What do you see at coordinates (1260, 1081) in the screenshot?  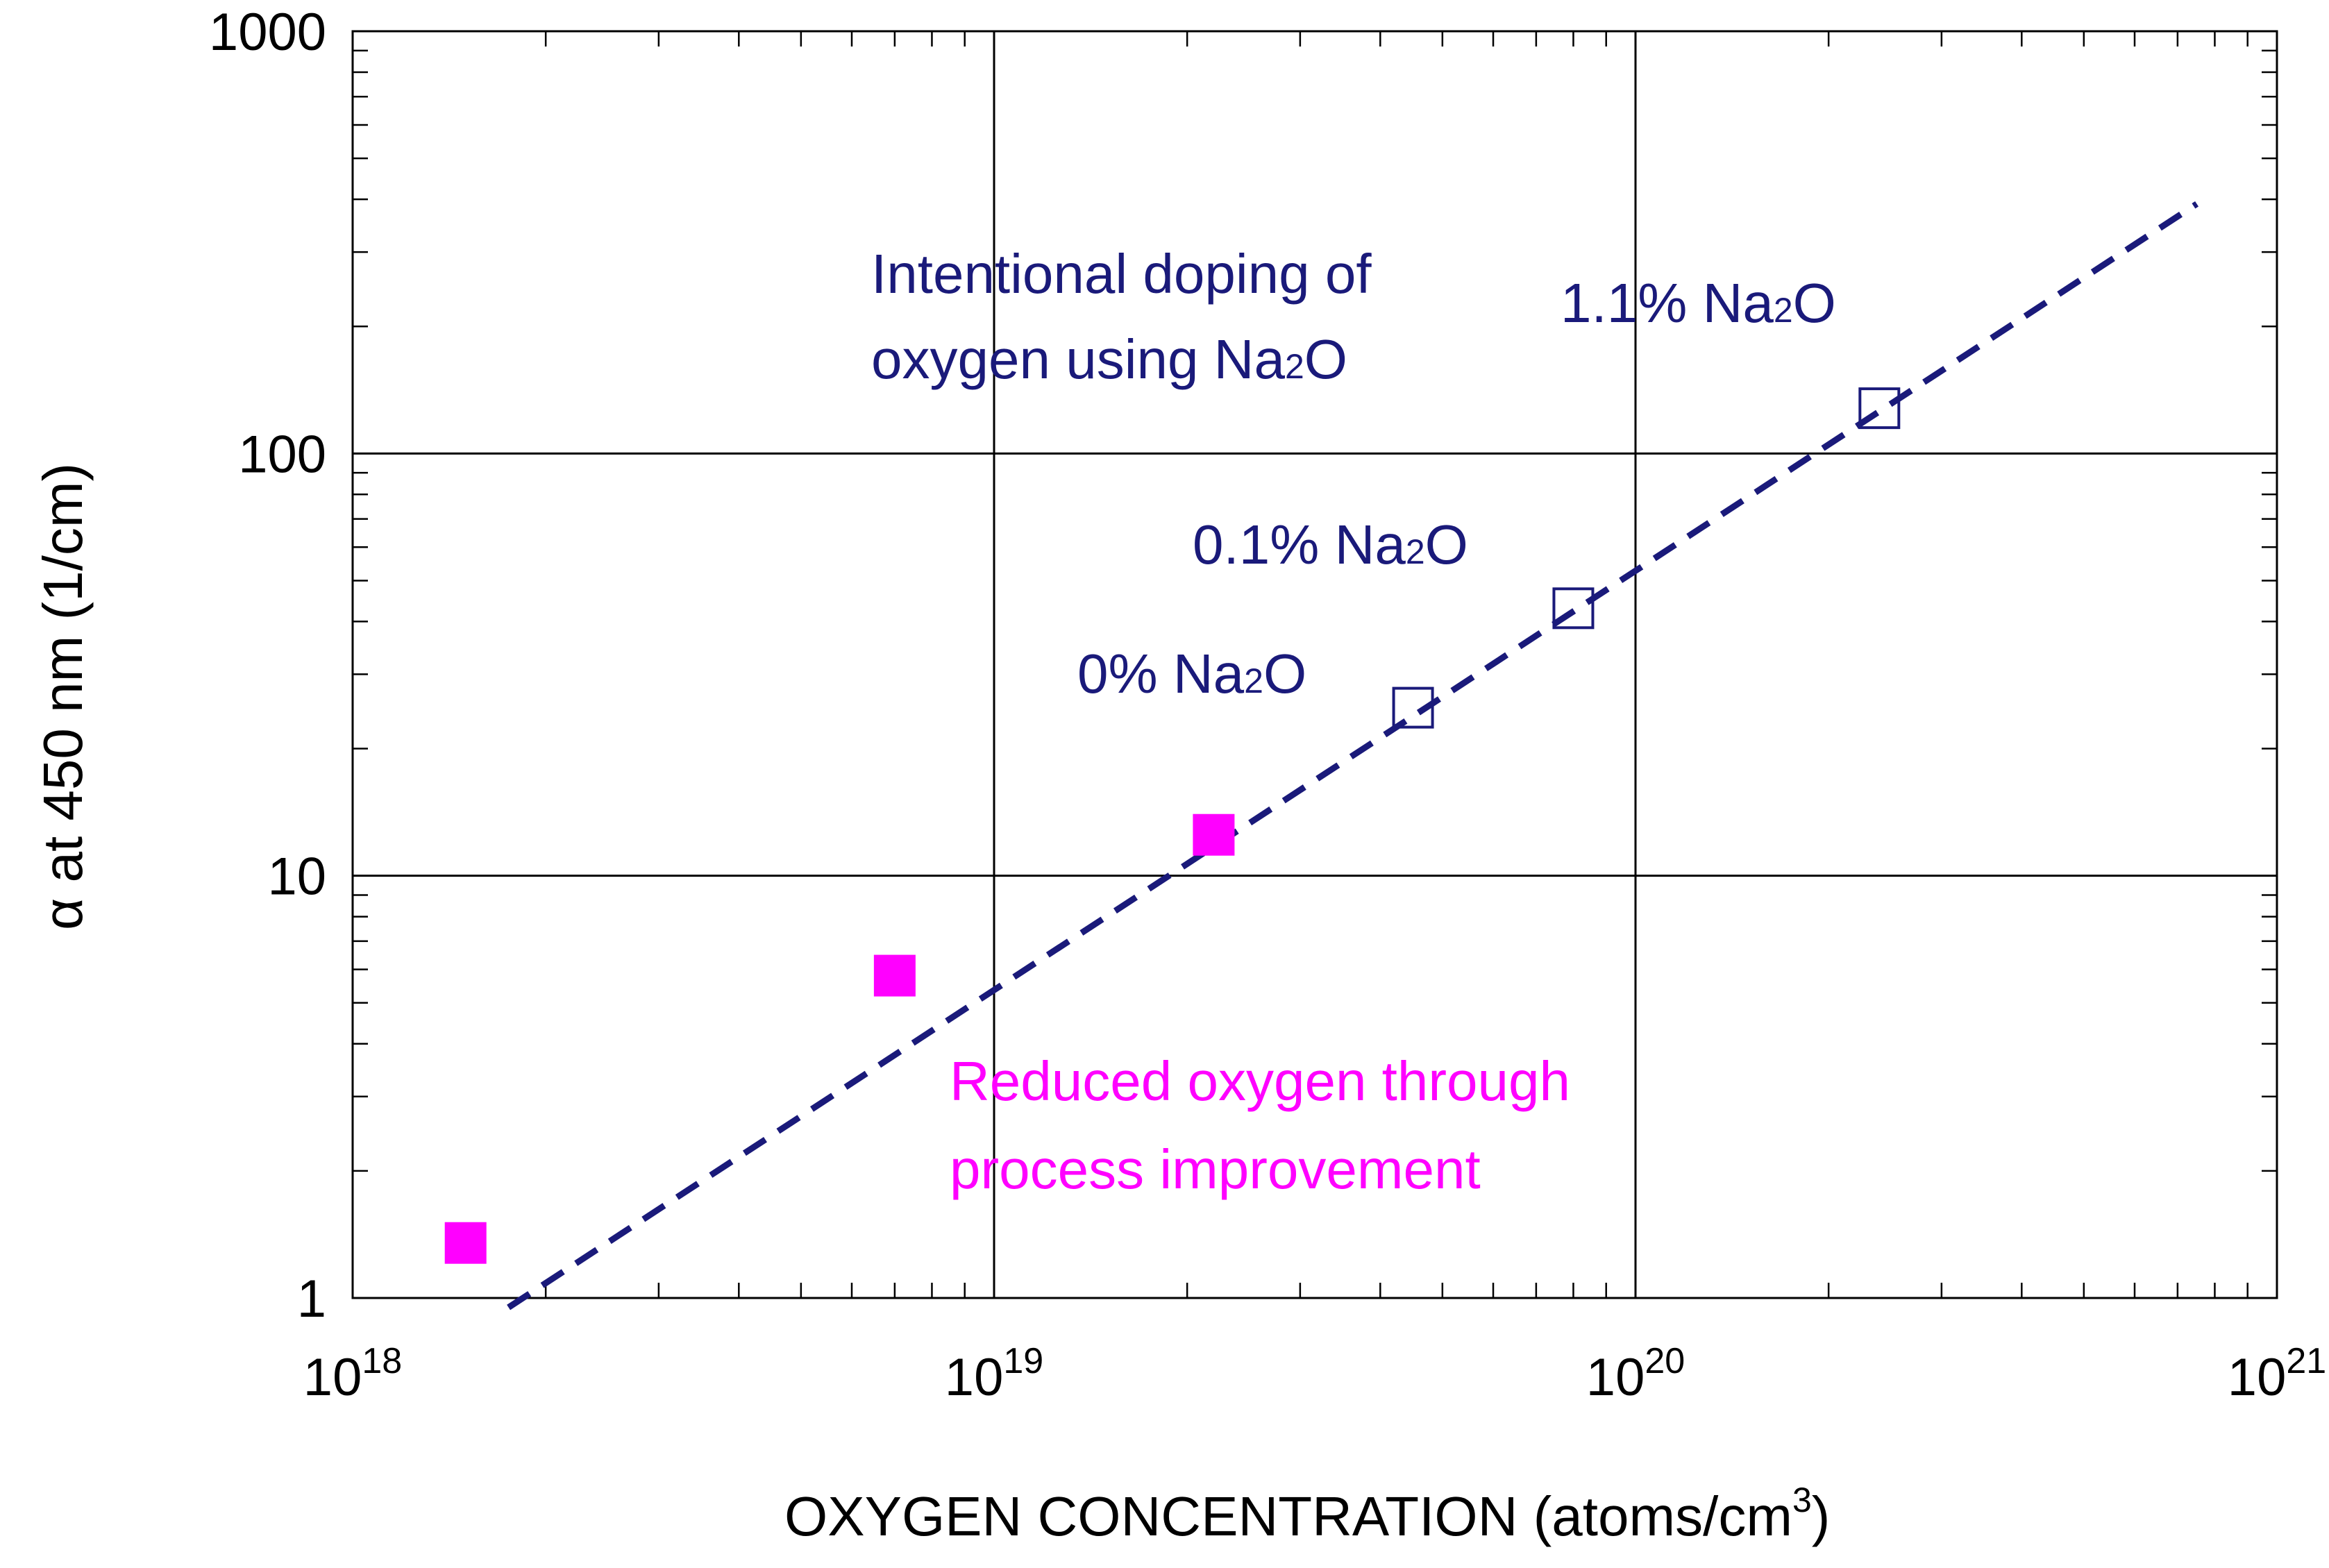 I see `annotation-reduced-line1: Reduced oxygen through` at bounding box center [1260, 1081].